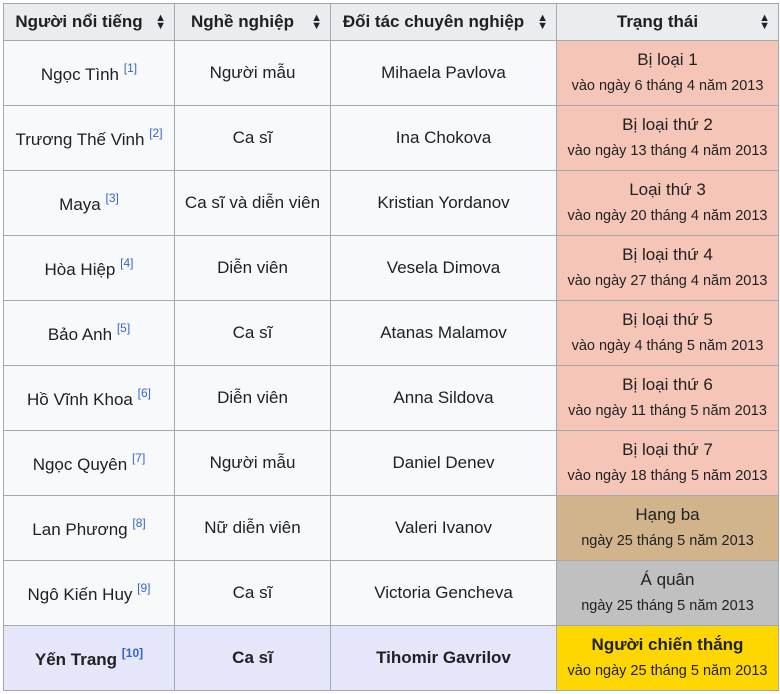 This screenshot has width=780, height=694. What do you see at coordinates (667, 189) in the screenshot?
I see `status-text: Loại thứ 3` at bounding box center [667, 189].